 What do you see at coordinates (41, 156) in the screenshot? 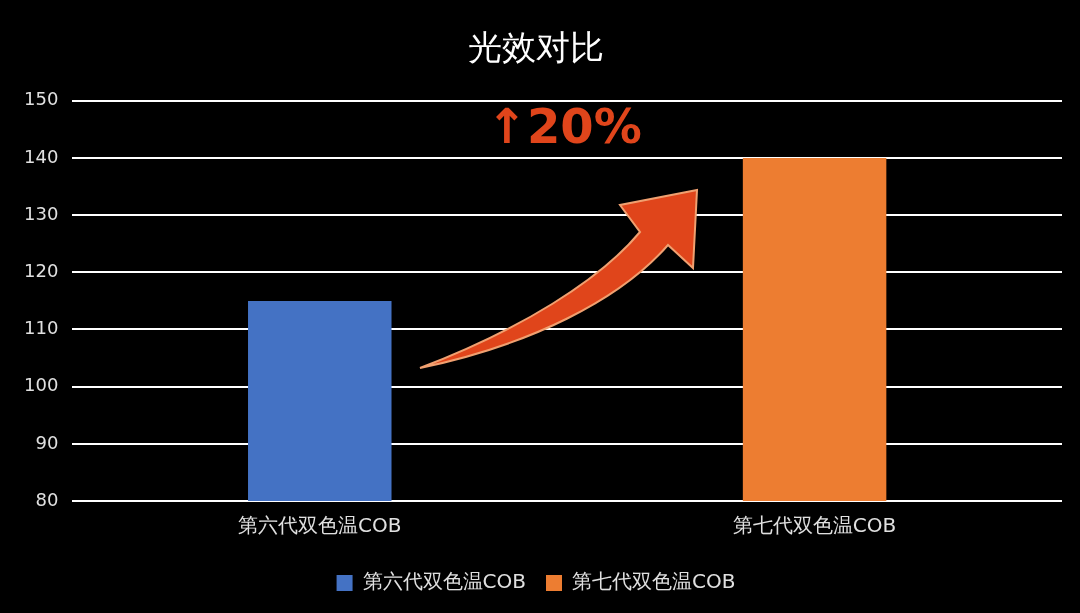
I see `y-tick-label: 140` at bounding box center [41, 156].